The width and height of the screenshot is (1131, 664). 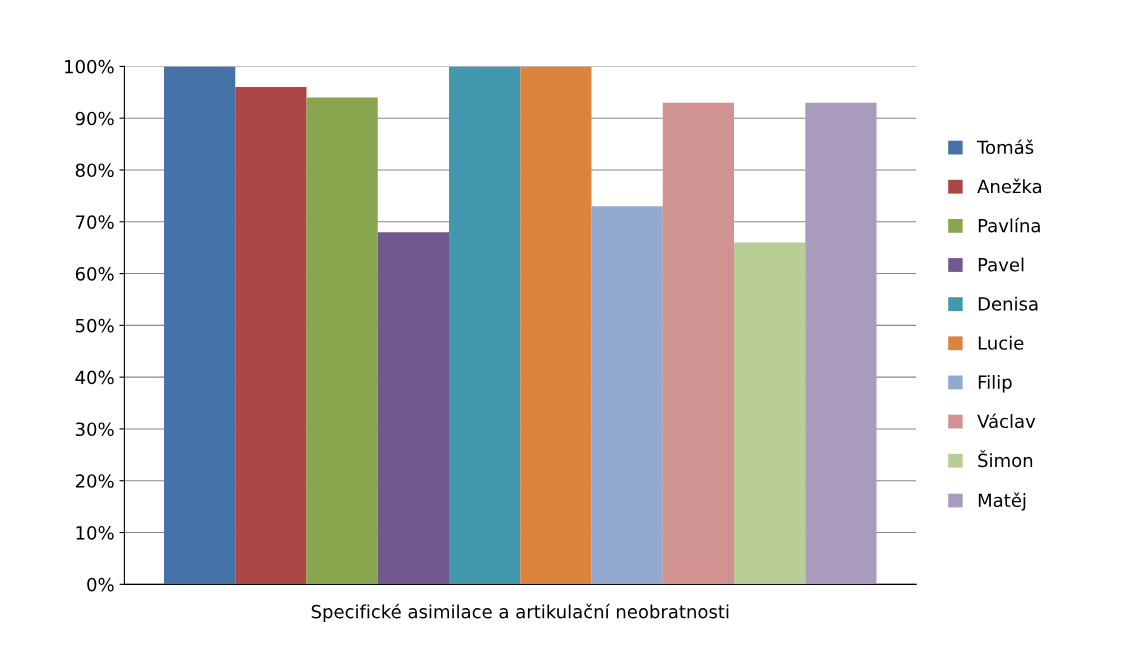 I want to click on legend-label: Denisa, so click(x=1008, y=303).